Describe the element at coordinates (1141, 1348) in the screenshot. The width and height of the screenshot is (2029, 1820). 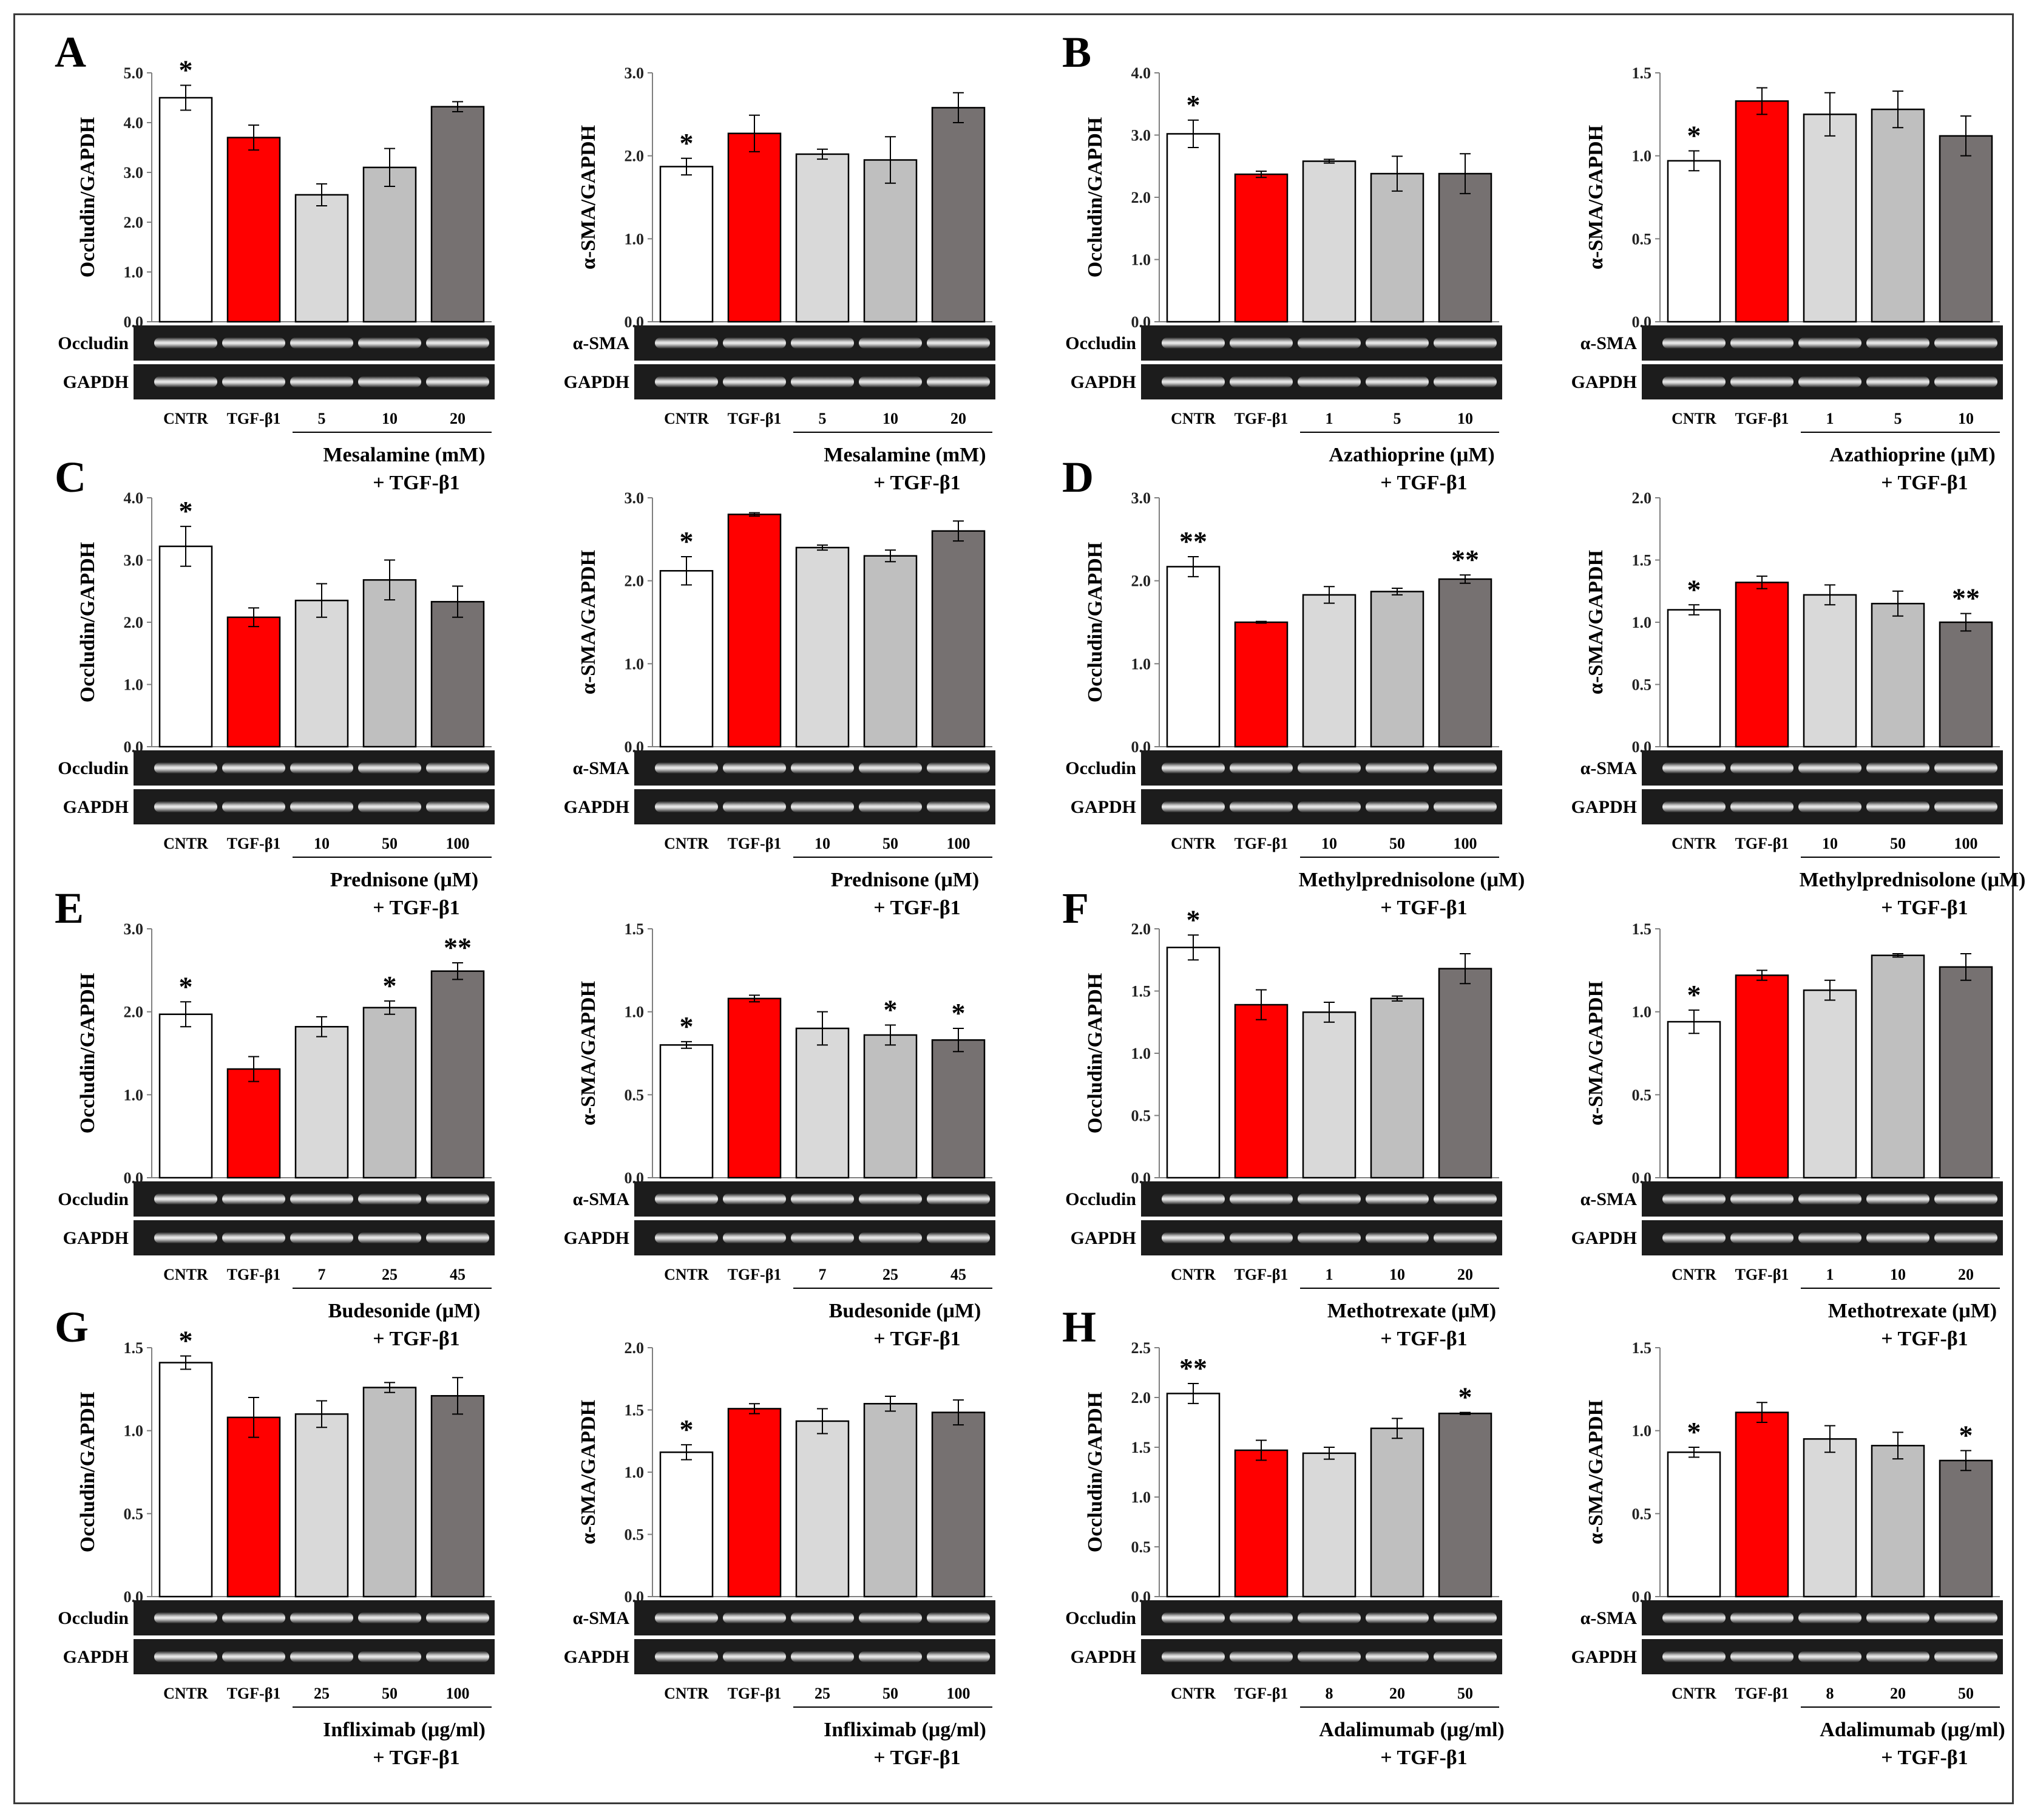
I see `y-tick-label: 2.5` at that location.